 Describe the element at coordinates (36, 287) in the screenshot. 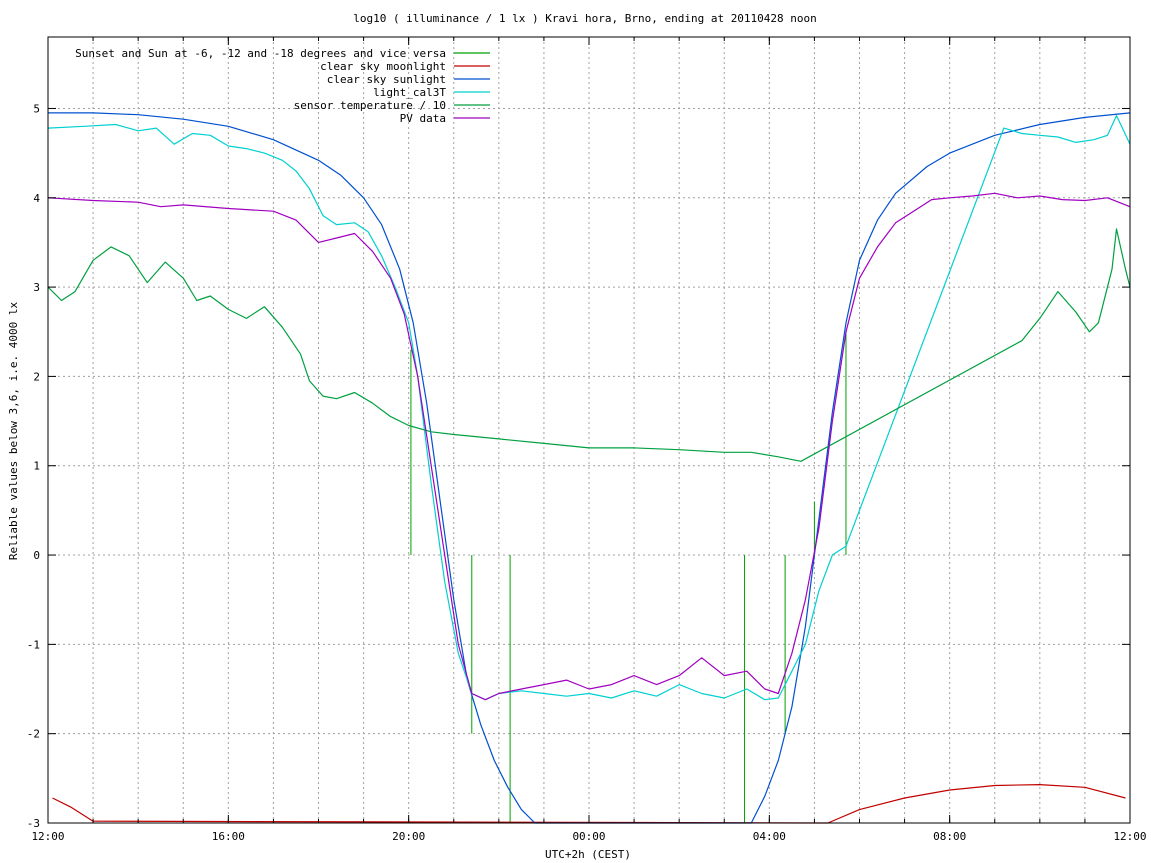

I see `y-tick-label: 3` at that location.